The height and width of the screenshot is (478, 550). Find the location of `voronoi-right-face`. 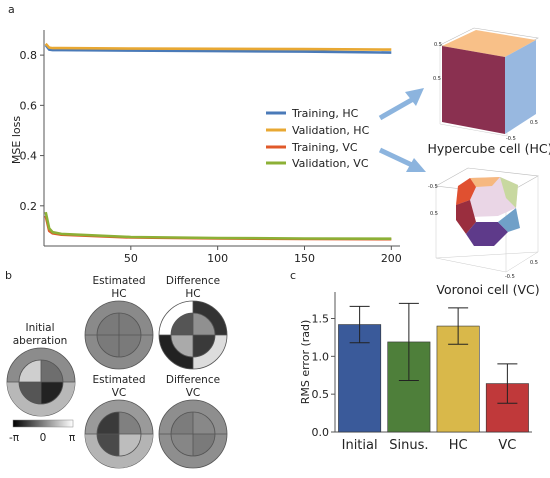

voronoi-right-face is located at coordinates (509, 220).